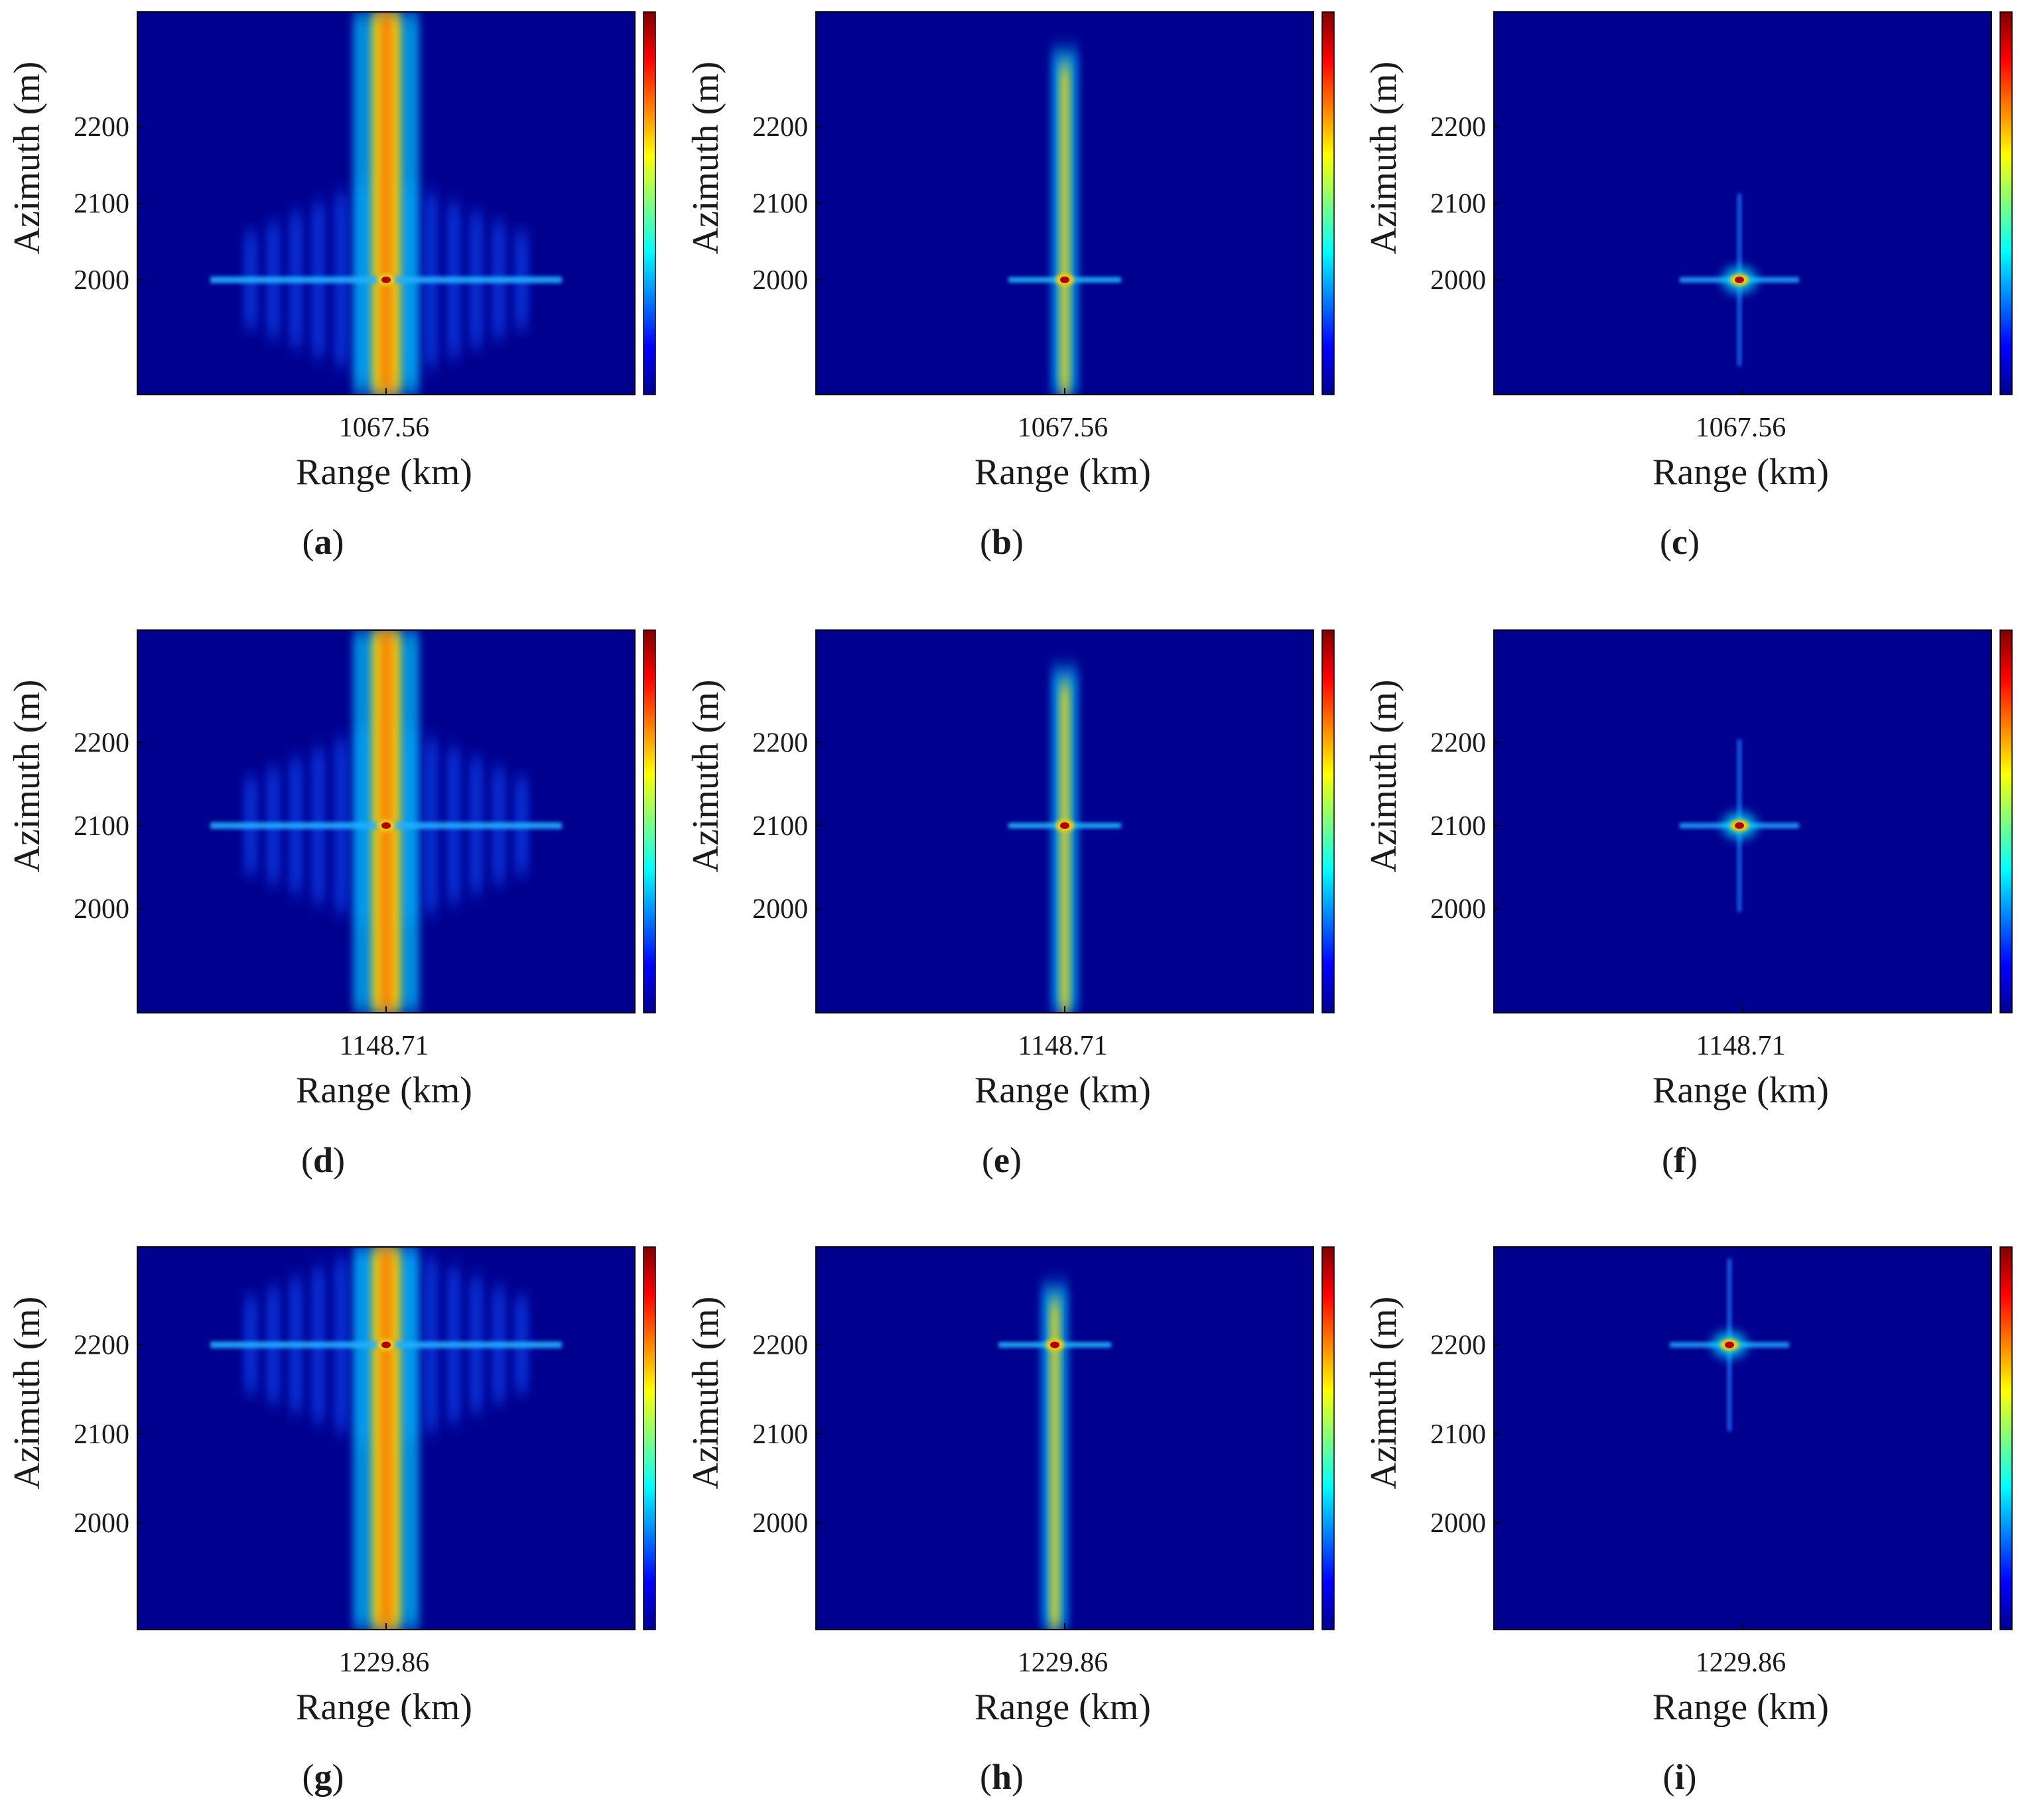 This screenshot has height=1820, width=2020. What do you see at coordinates (1680, 542) in the screenshot?
I see `panel-label: (c)` at bounding box center [1680, 542].